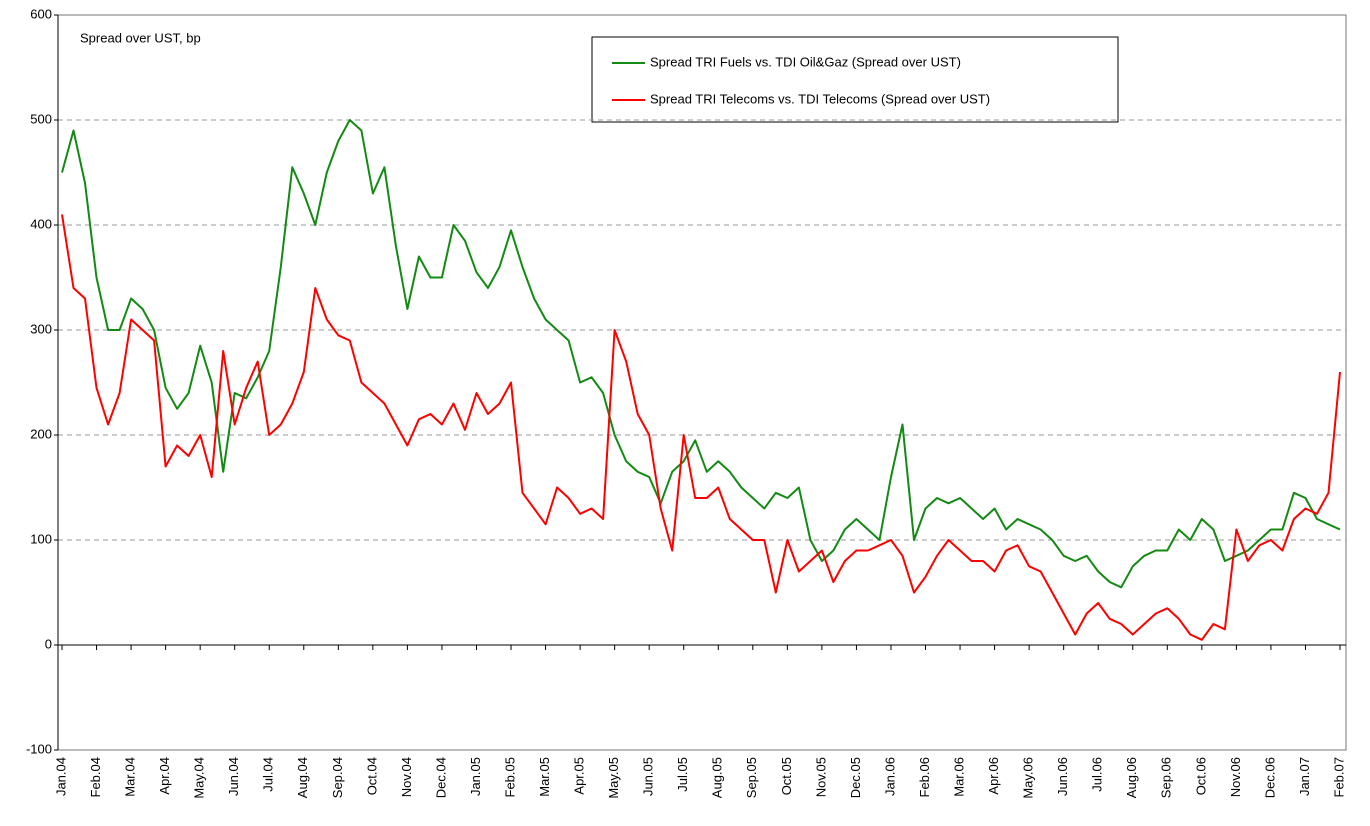 This screenshot has width=1370, height=826. I want to click on y-tick-label: 400, so click(41, 223).